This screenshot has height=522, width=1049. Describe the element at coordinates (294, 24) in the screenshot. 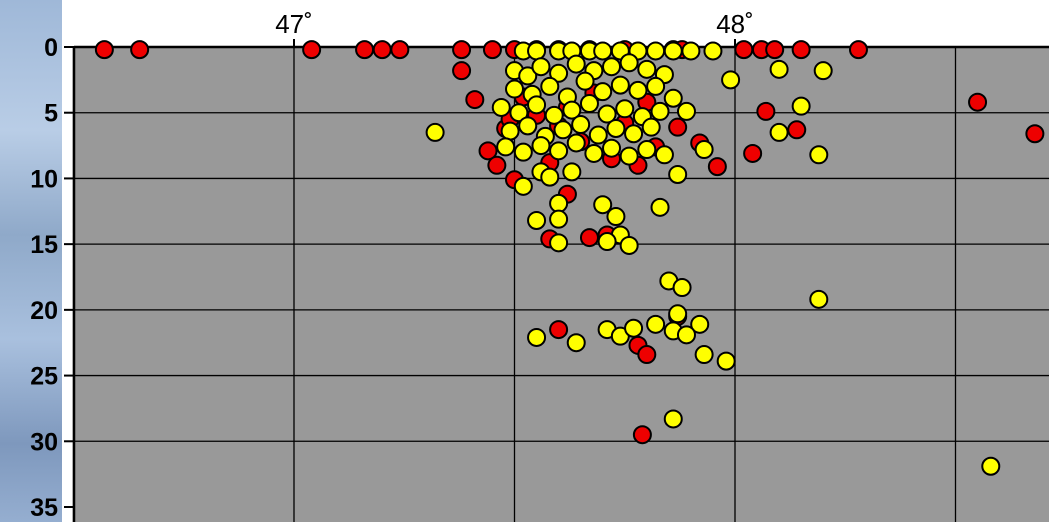

I see `x-tick-label: 47˚` at that location.